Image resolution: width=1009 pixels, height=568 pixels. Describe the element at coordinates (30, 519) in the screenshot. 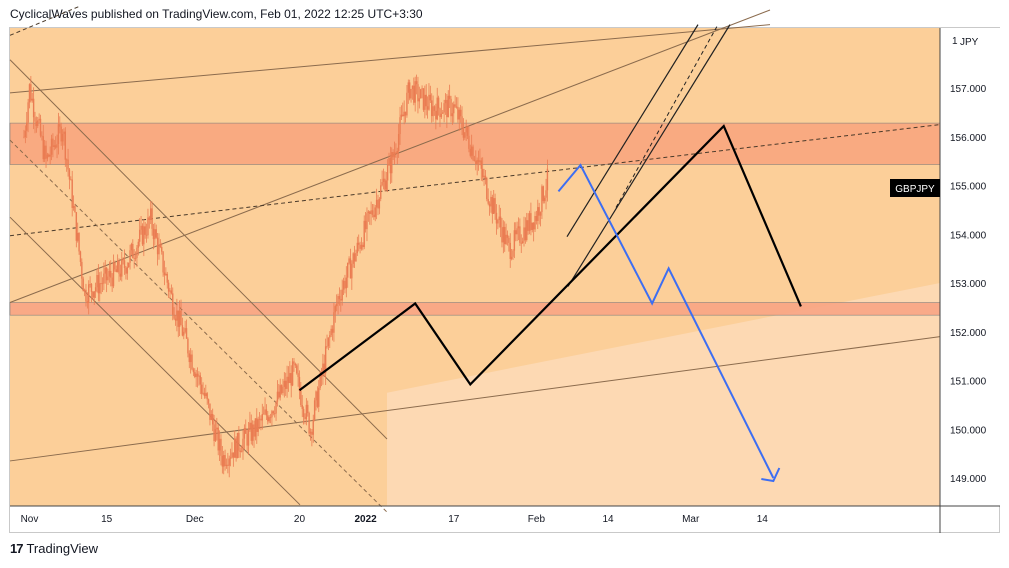

I see `time-tick-label: Nov` at that location.